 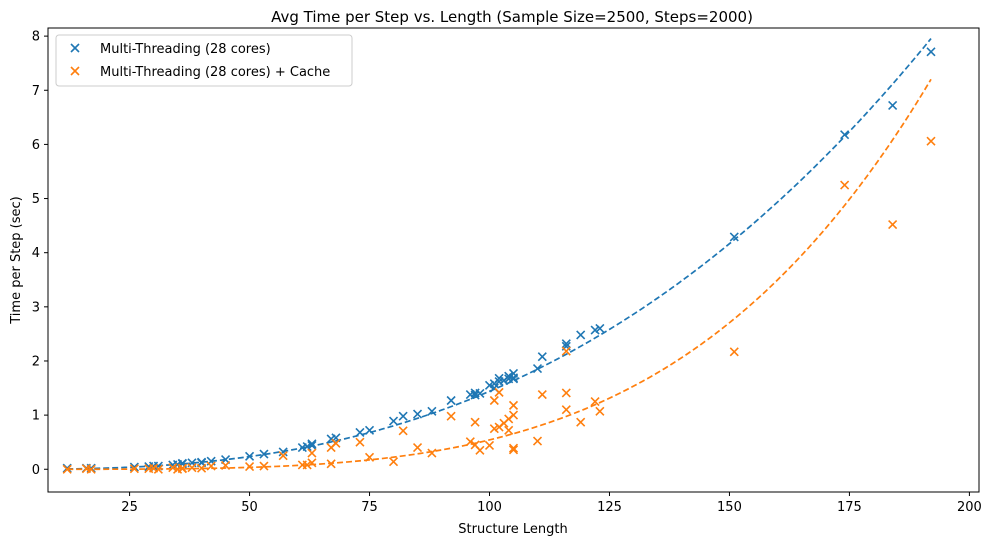 What do you see at coordinates (36, 307) in the screenshot?
I see `y-tick-label: 3` at bounding box center [36, 307].